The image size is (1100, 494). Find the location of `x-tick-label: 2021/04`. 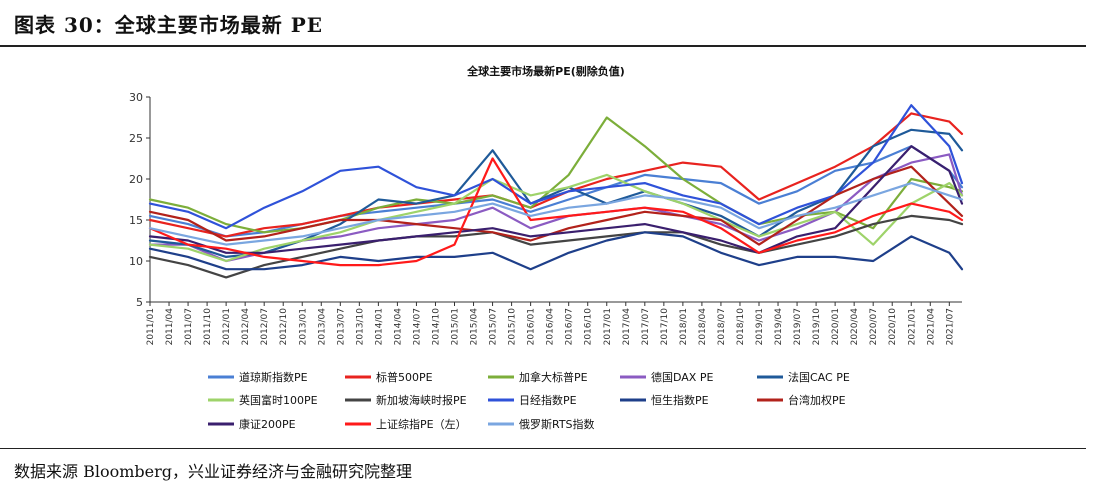

x-tick-label: 2021/04 is located at coordinates (931, 327).